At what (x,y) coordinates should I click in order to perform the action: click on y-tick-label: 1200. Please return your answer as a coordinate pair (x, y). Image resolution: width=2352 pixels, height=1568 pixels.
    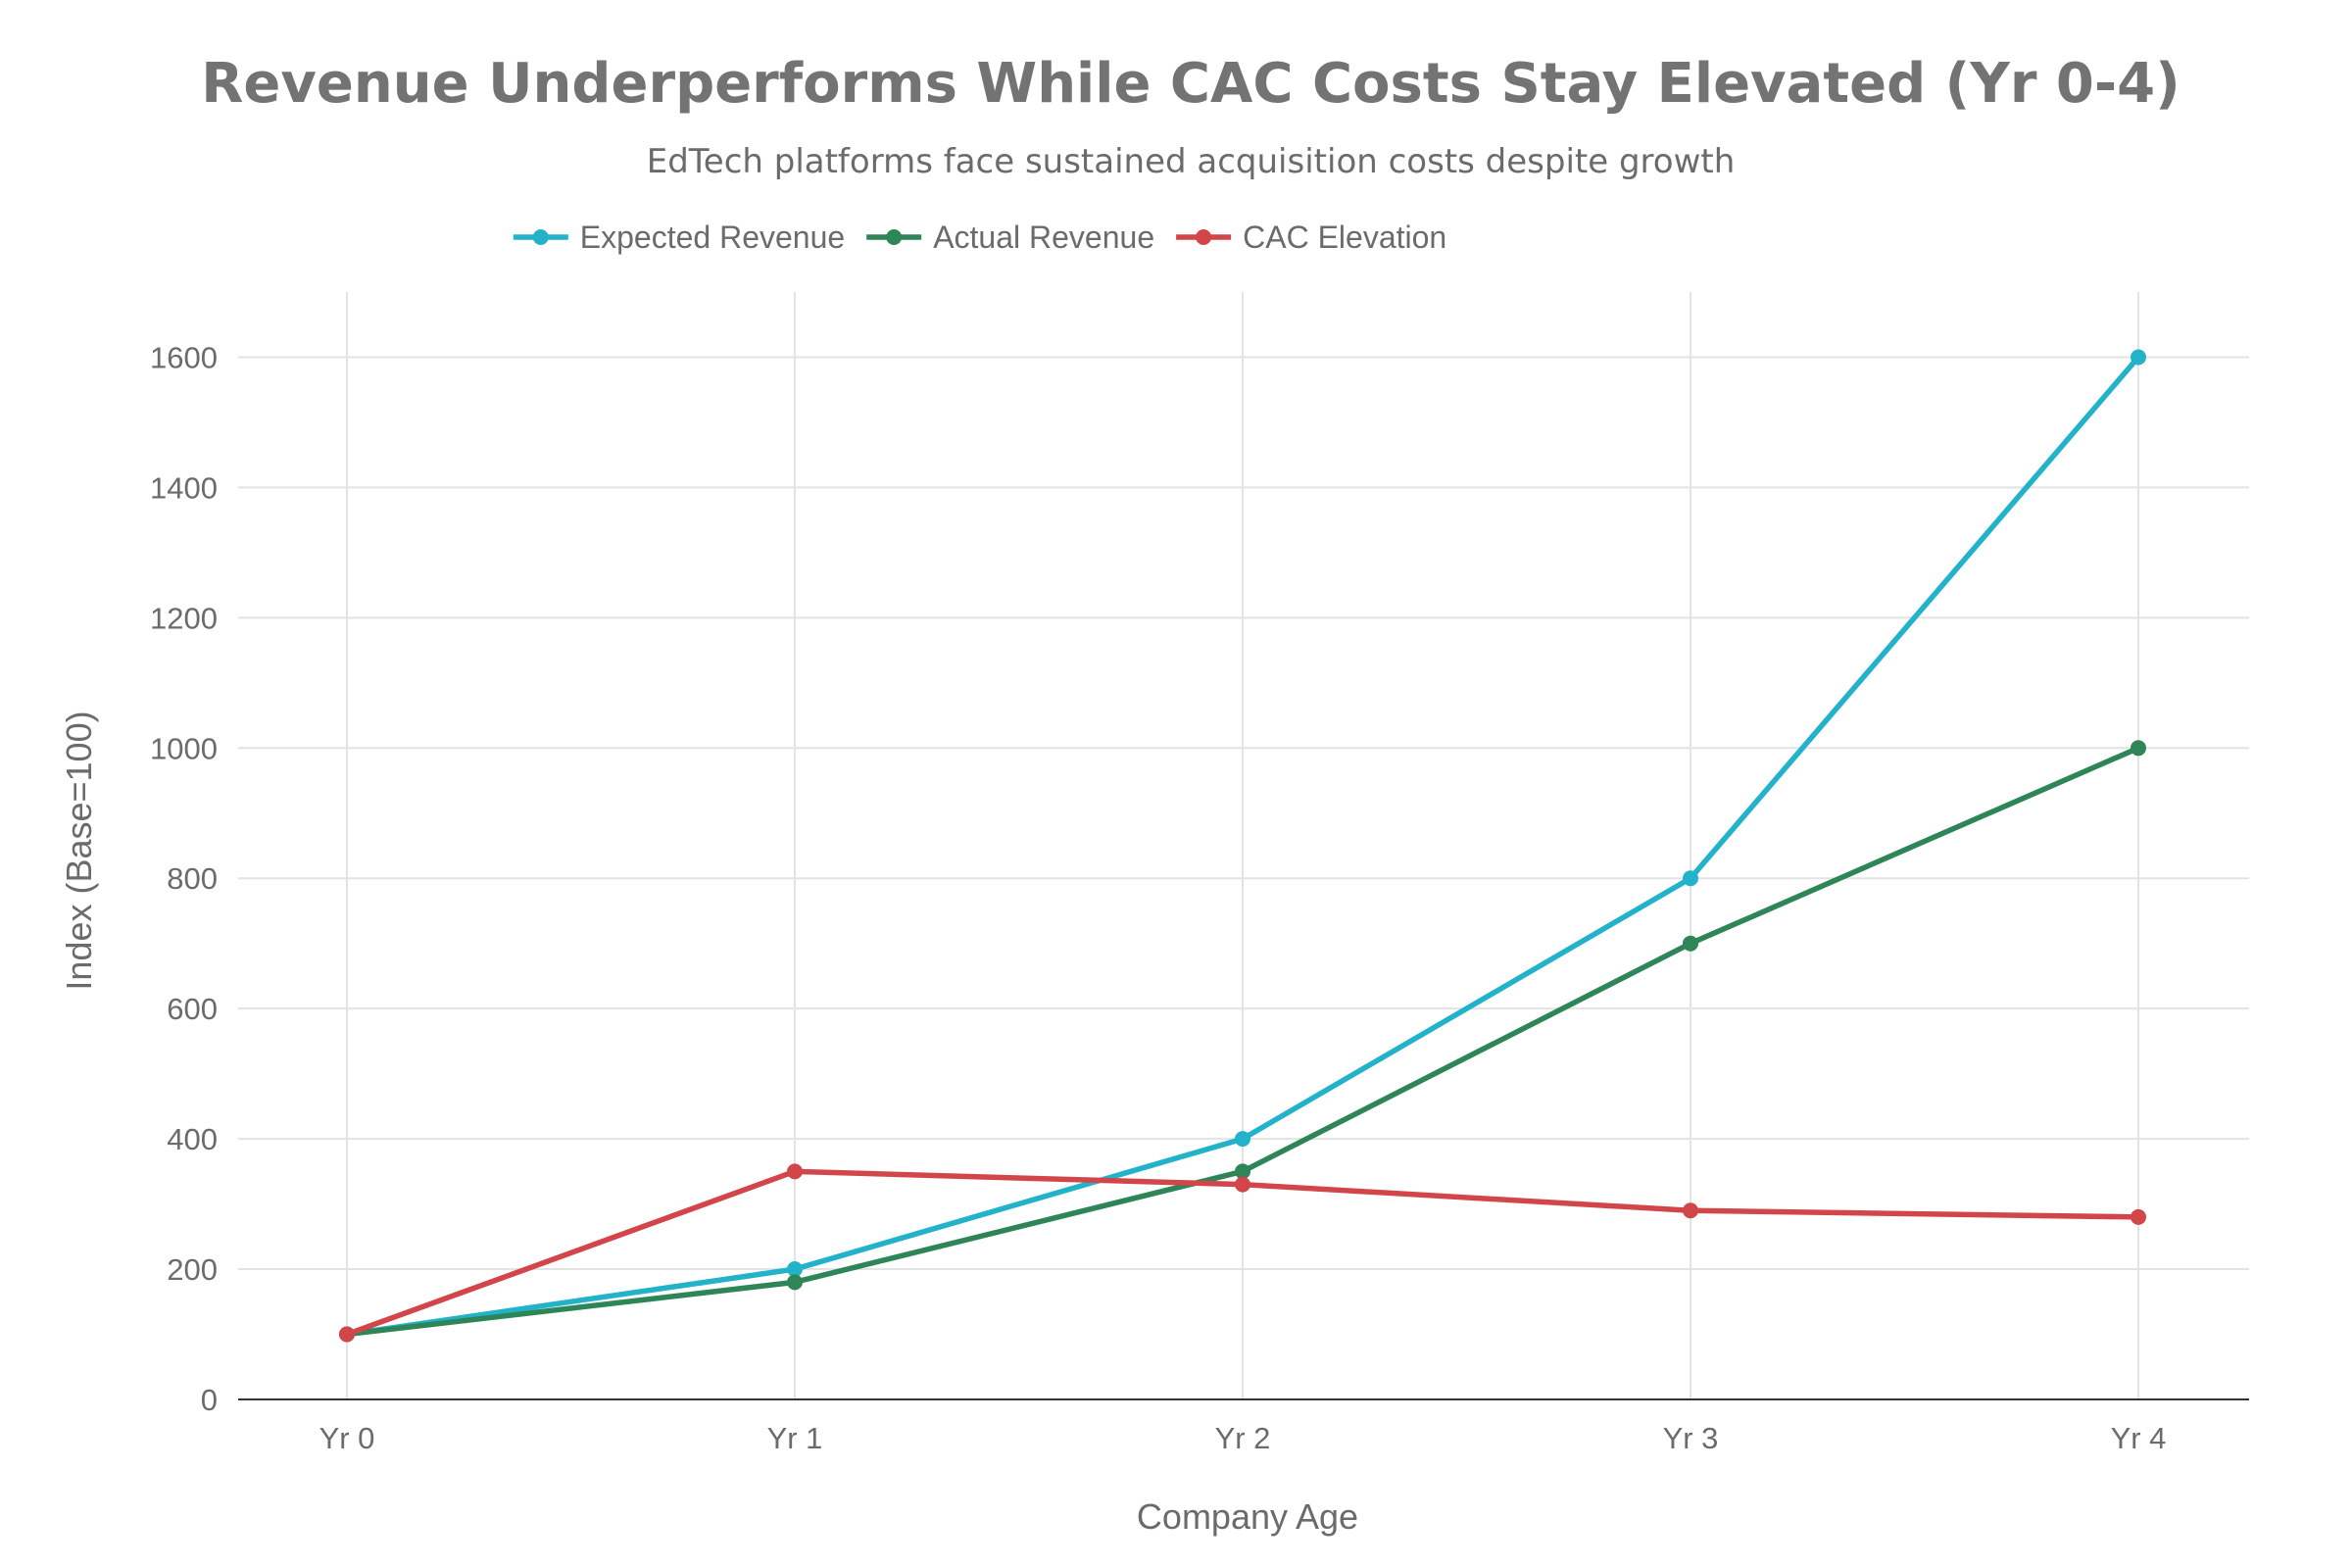
    Looking at the image, I should click on (184, 618).